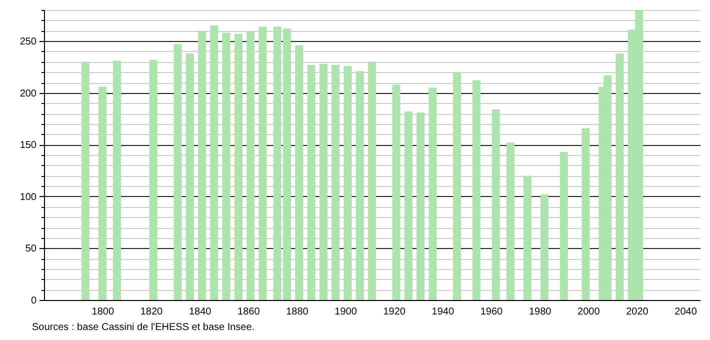 The width and height of the screenshot is (710, 340). I want to click on x-tick-label: 2040, so click(686, 312).